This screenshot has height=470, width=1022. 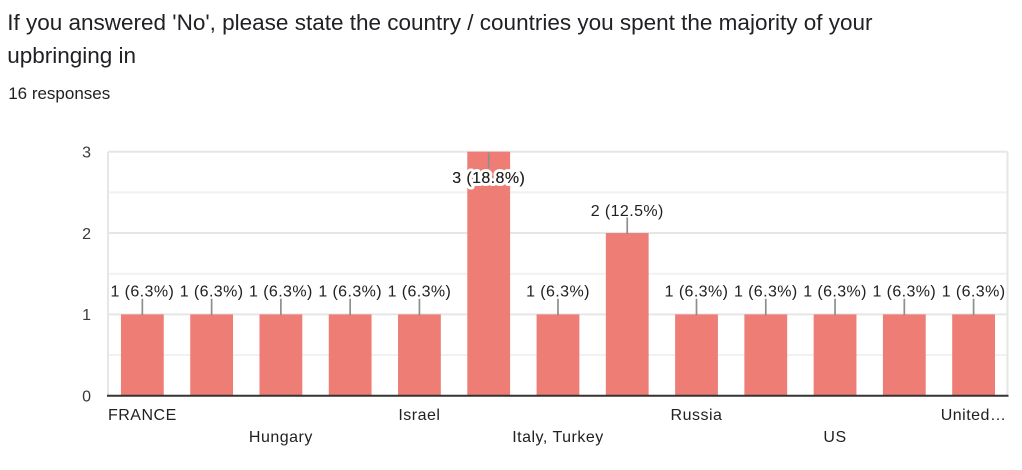 I want to click on svg-text: 2 (12.5%), so click(x=627, y=211).